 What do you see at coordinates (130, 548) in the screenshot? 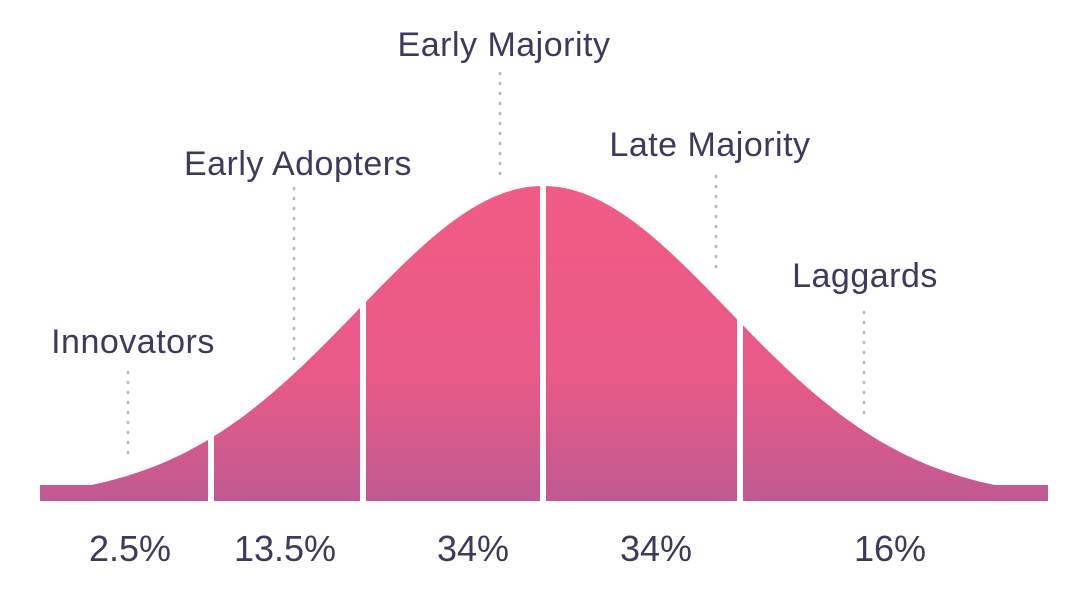
I see `percent-label-innovators: 2.5%` at bounding box center [130, 548].